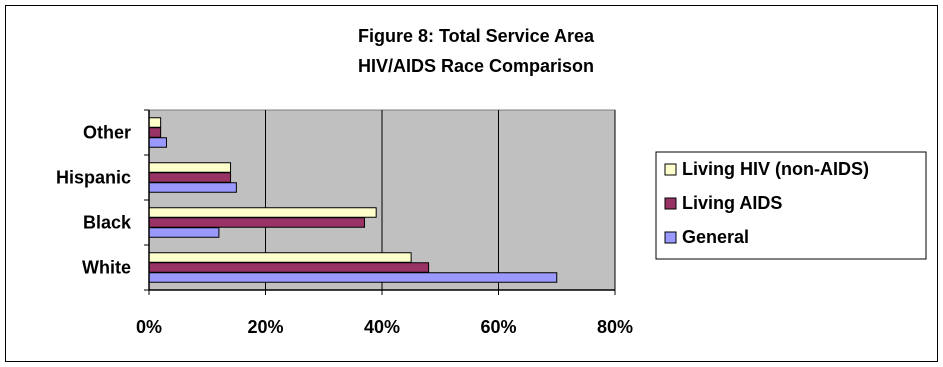 The image size is (943, 367). Describe the element at coordinates (476, 66) in the screenshot. I see `chart-subtitle: HIV/AIDS Race Comparison` at that location.